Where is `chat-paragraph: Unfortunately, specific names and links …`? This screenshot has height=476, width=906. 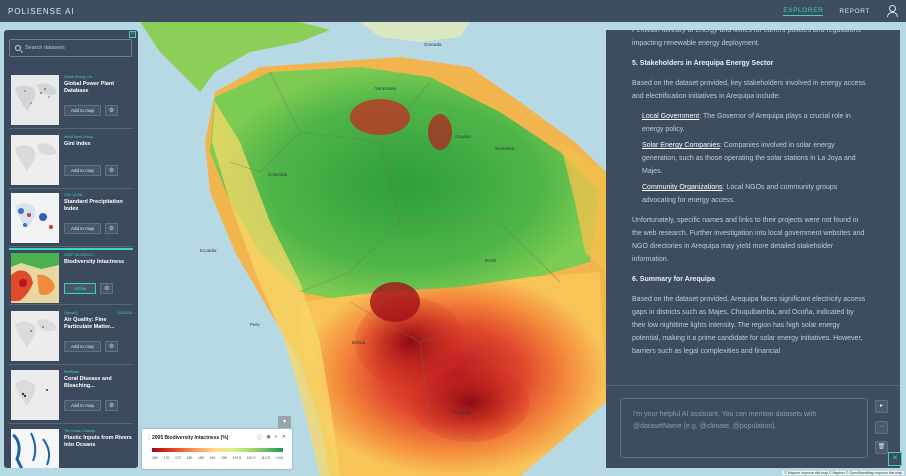
chat-paragraph: Unfortunately, specific names and links … is located at coordinates (748, 240).